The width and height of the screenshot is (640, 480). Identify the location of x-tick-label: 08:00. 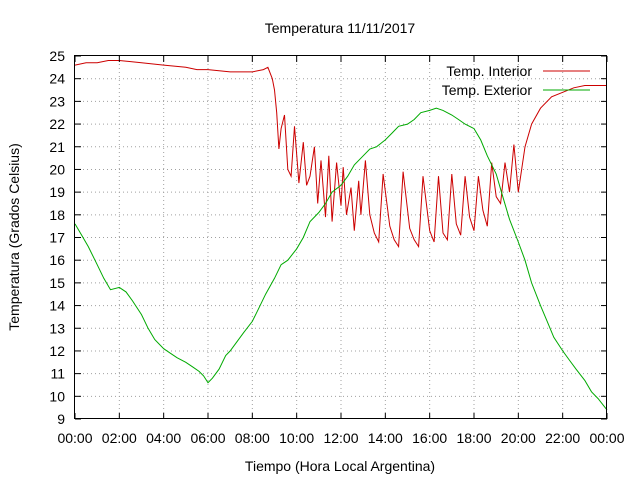
(252, 438).